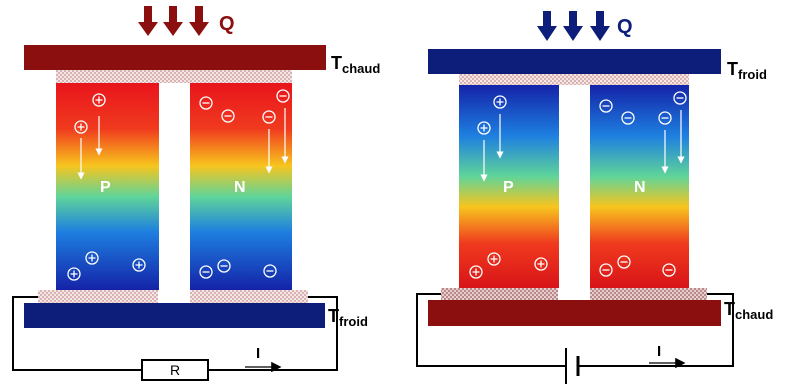  I want to click on left-n-electrons-bottom, so click(238, 269).